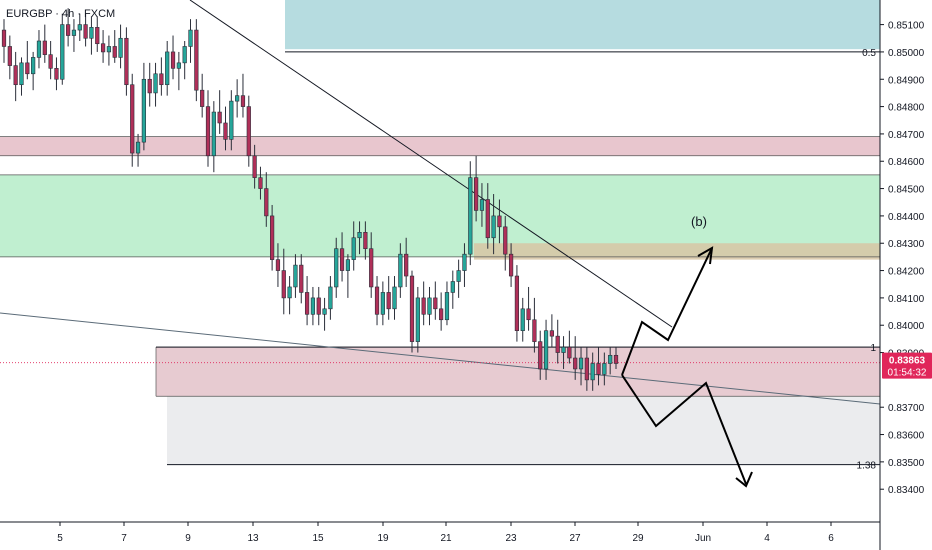 This screenshot has height=550, width=932. What do you see at coordinates (60, 538) in the screenshot?
I see `time-tick-label: 5` at bounding box center [60, 538].